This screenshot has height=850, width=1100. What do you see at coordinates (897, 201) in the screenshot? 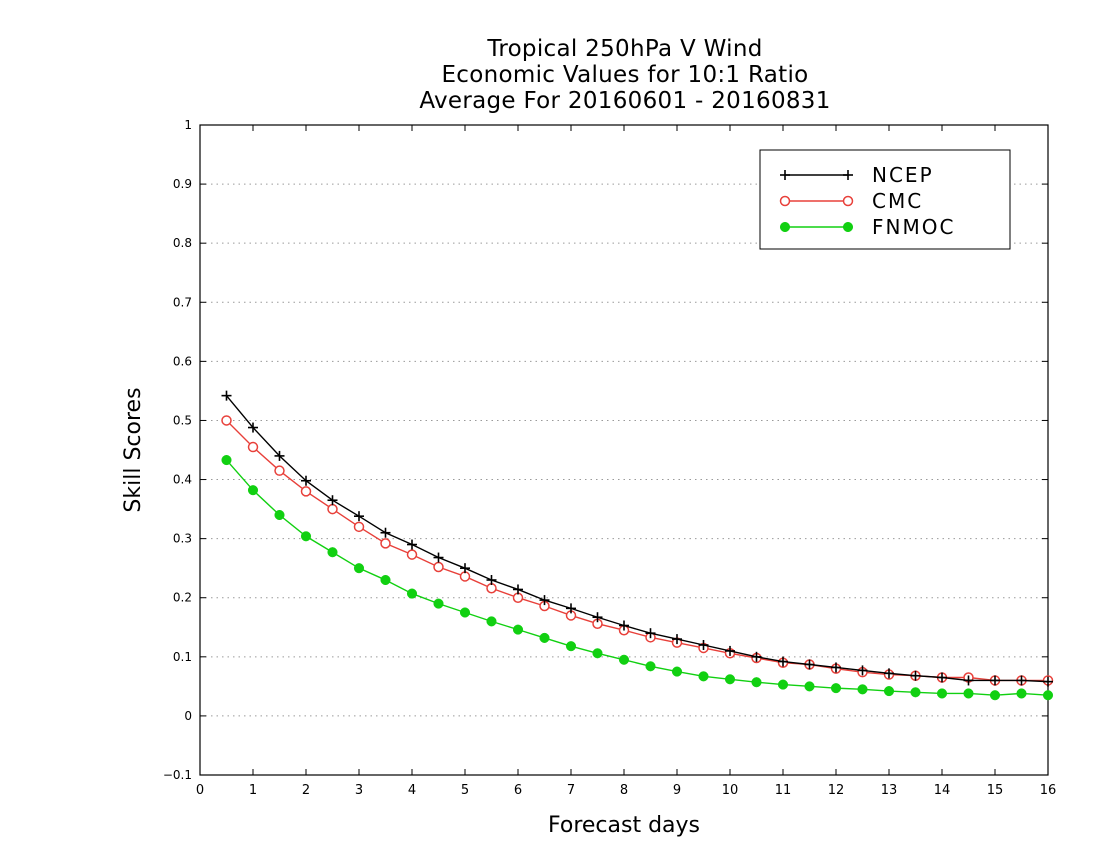
I see `legend-label-cmc: CMC` at bounding box center [897, 201].